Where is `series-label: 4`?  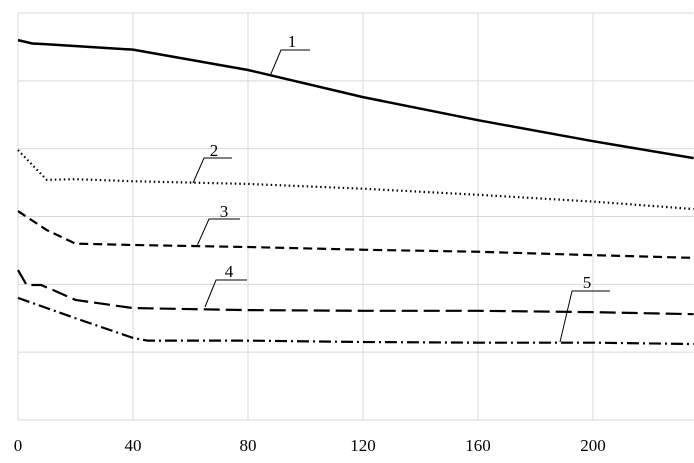 series-label: 4 is located at coordinates (229, 271).